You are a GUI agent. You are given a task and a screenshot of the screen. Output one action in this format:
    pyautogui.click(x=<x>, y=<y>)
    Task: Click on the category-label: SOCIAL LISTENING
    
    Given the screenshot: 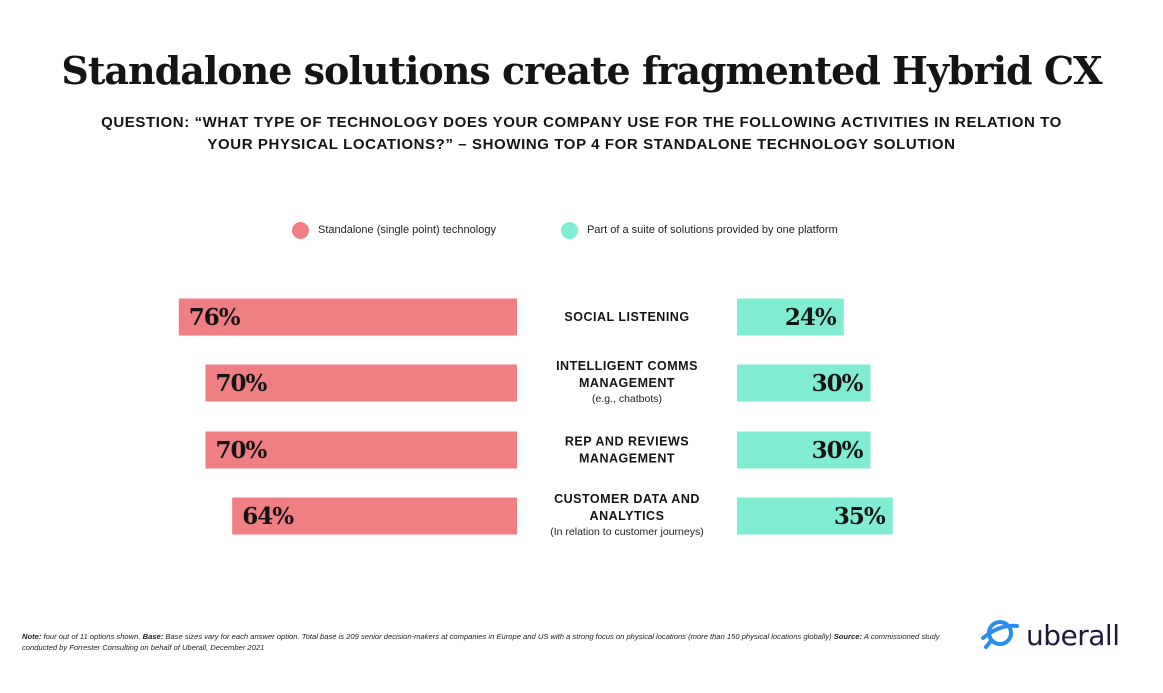 What is the action you would take?
    pyautogui.click(x=626, y=317)
    